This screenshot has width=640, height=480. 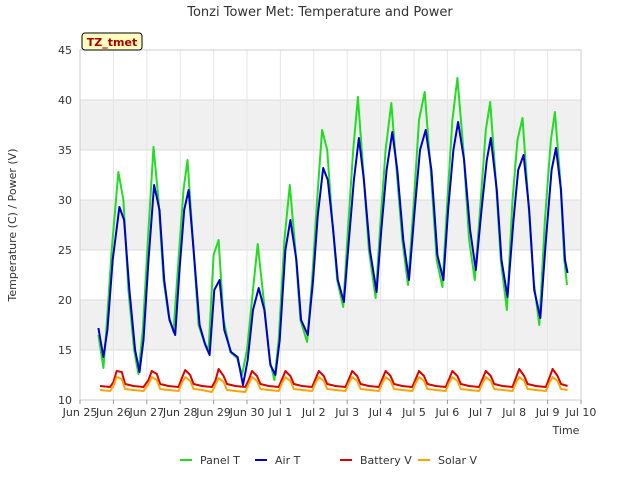 What do you see at coordinates (386, 460) in the screenshot?
I see `legend-label: Battery V` at bounding box center [386, 460].